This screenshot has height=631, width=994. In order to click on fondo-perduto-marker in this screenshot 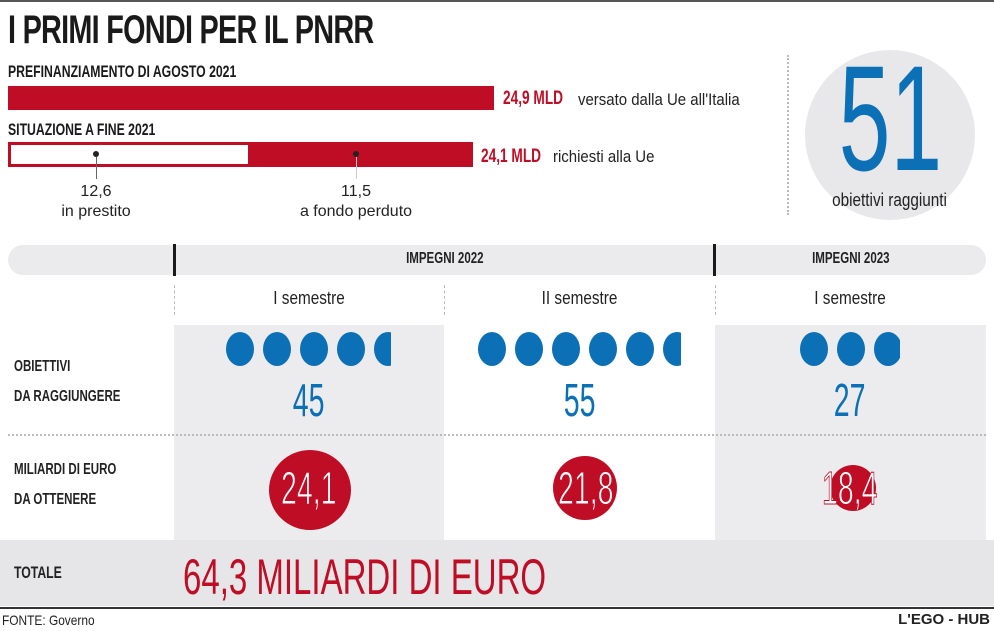, I will do `click(356, 154)`.